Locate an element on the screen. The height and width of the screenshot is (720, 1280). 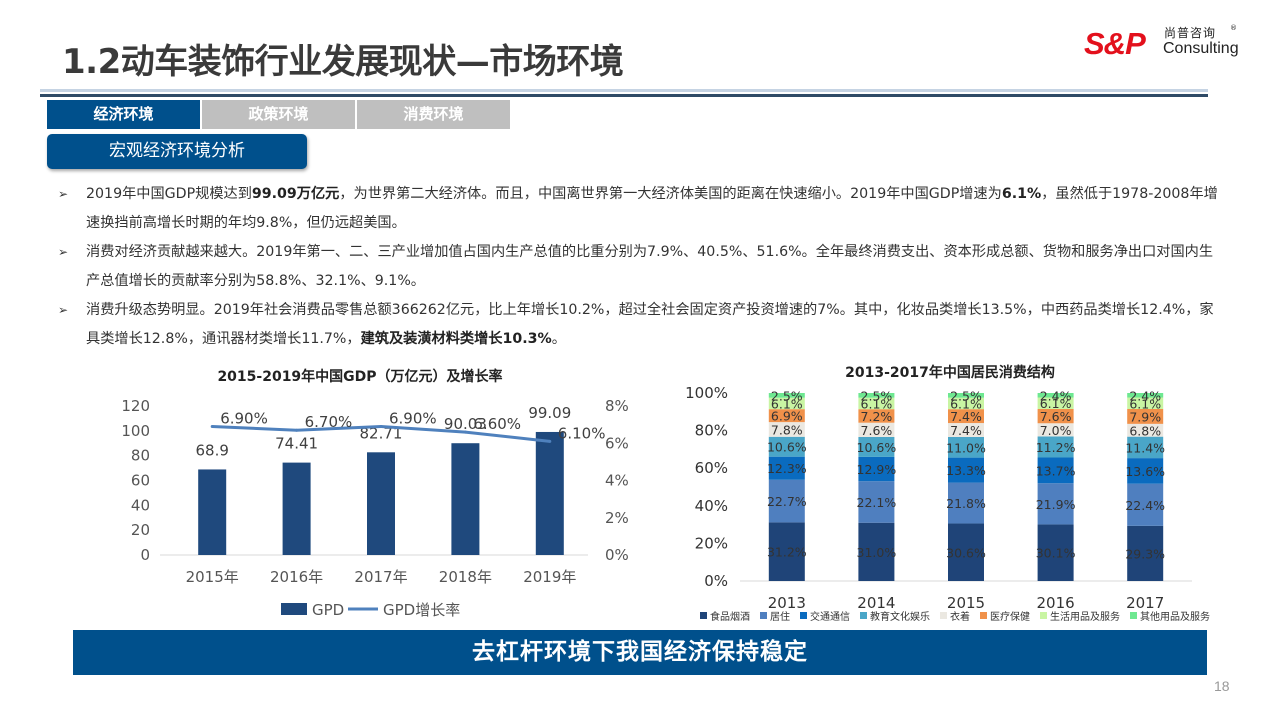
logo-chinese-name: 尚普咨询 is located at coordinates (1190, 33).